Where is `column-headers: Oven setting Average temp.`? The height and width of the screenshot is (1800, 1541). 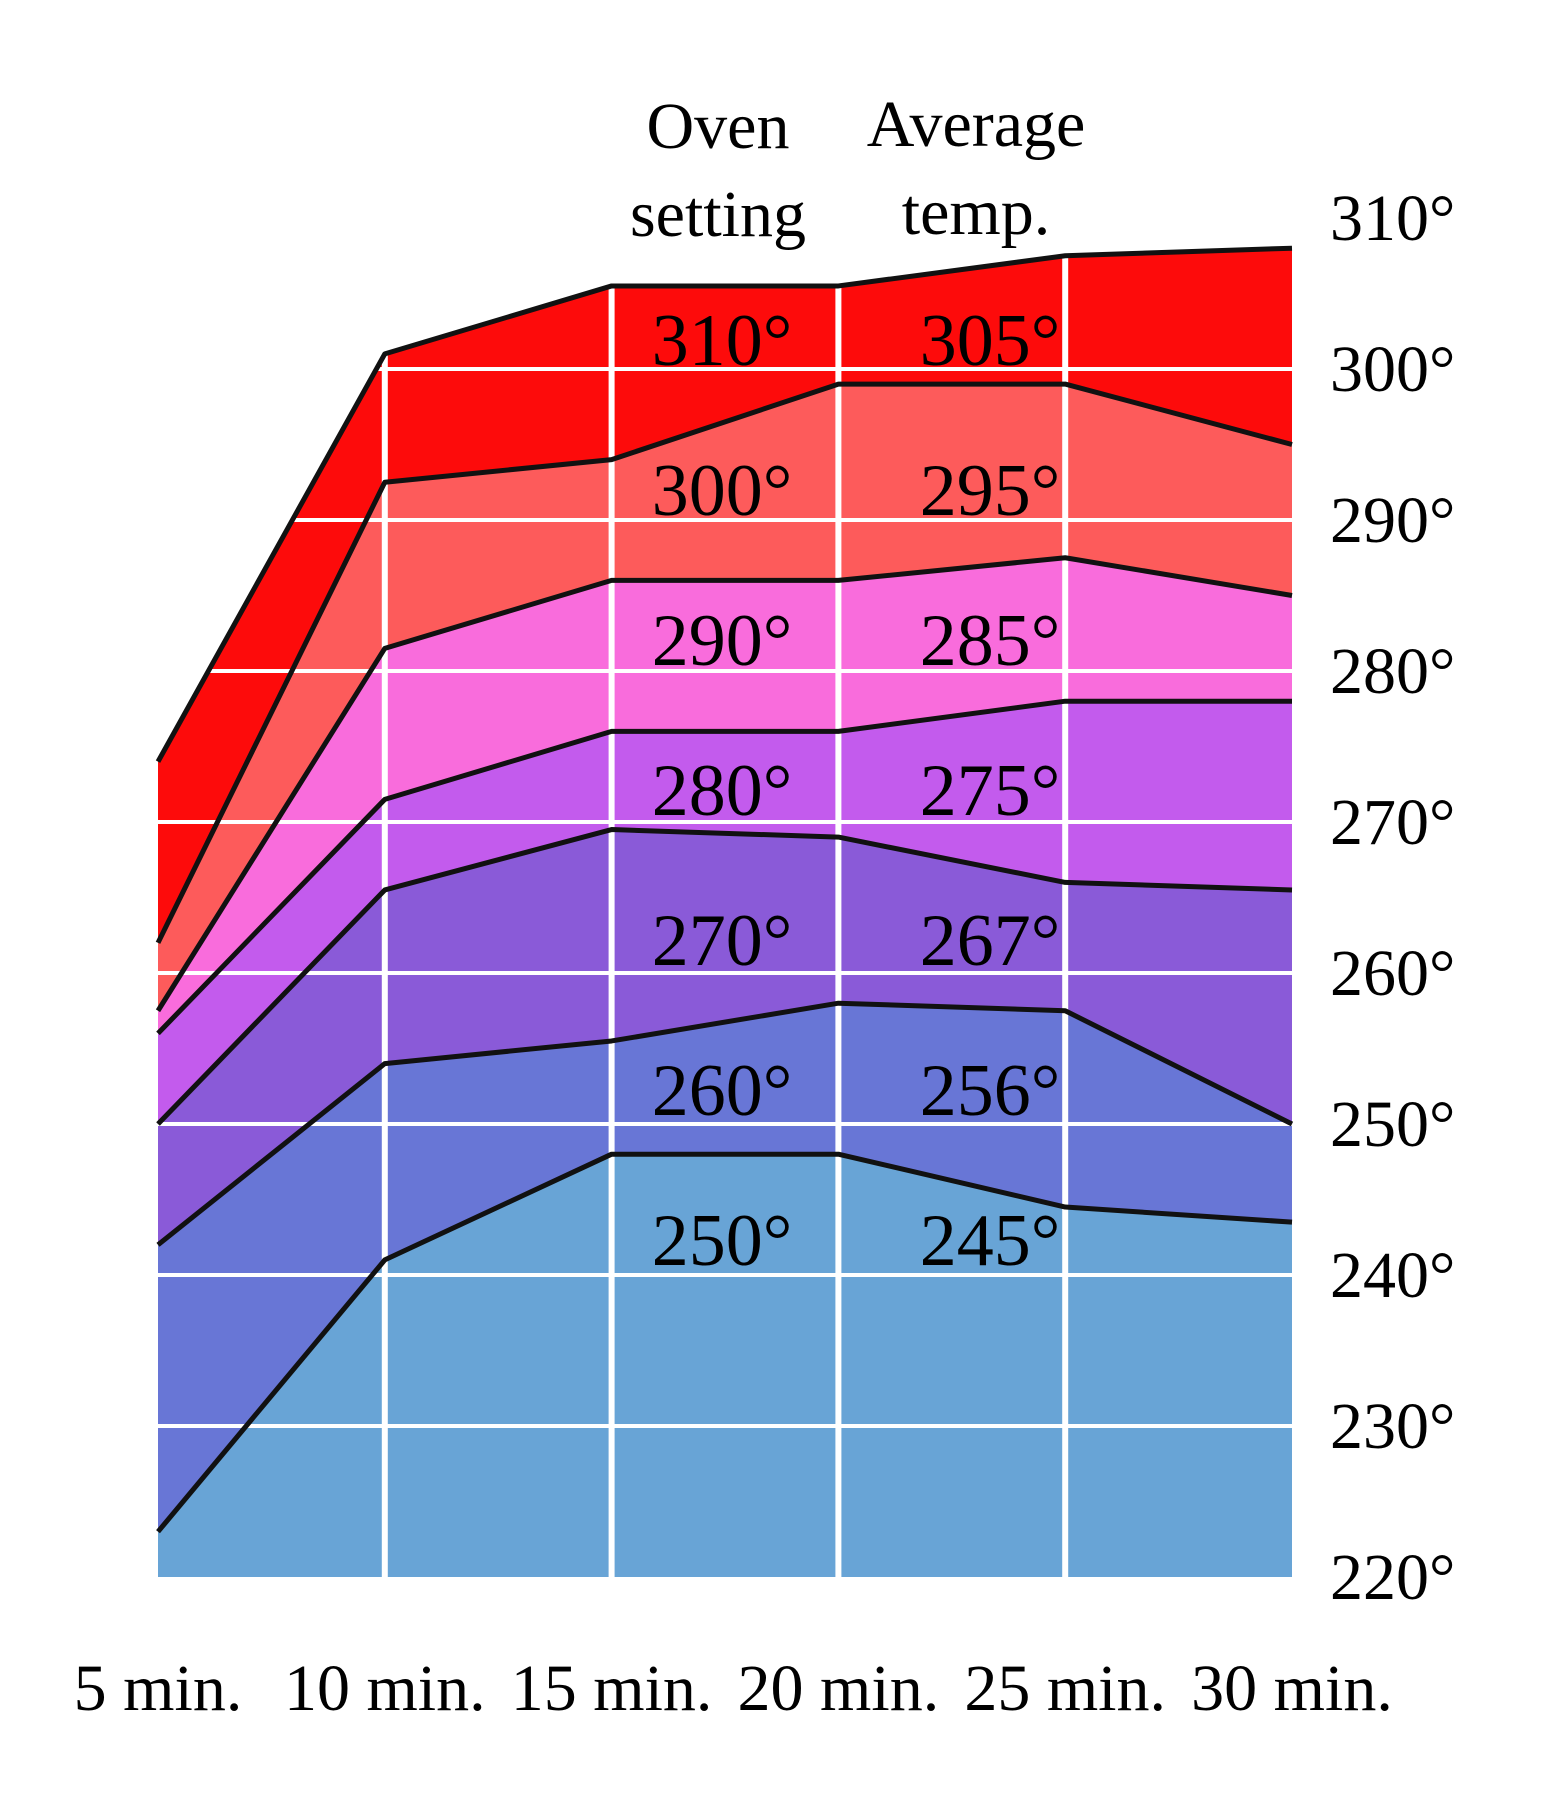
column-headers: Oven setting Average temp. is located at coordinates (857, 169).